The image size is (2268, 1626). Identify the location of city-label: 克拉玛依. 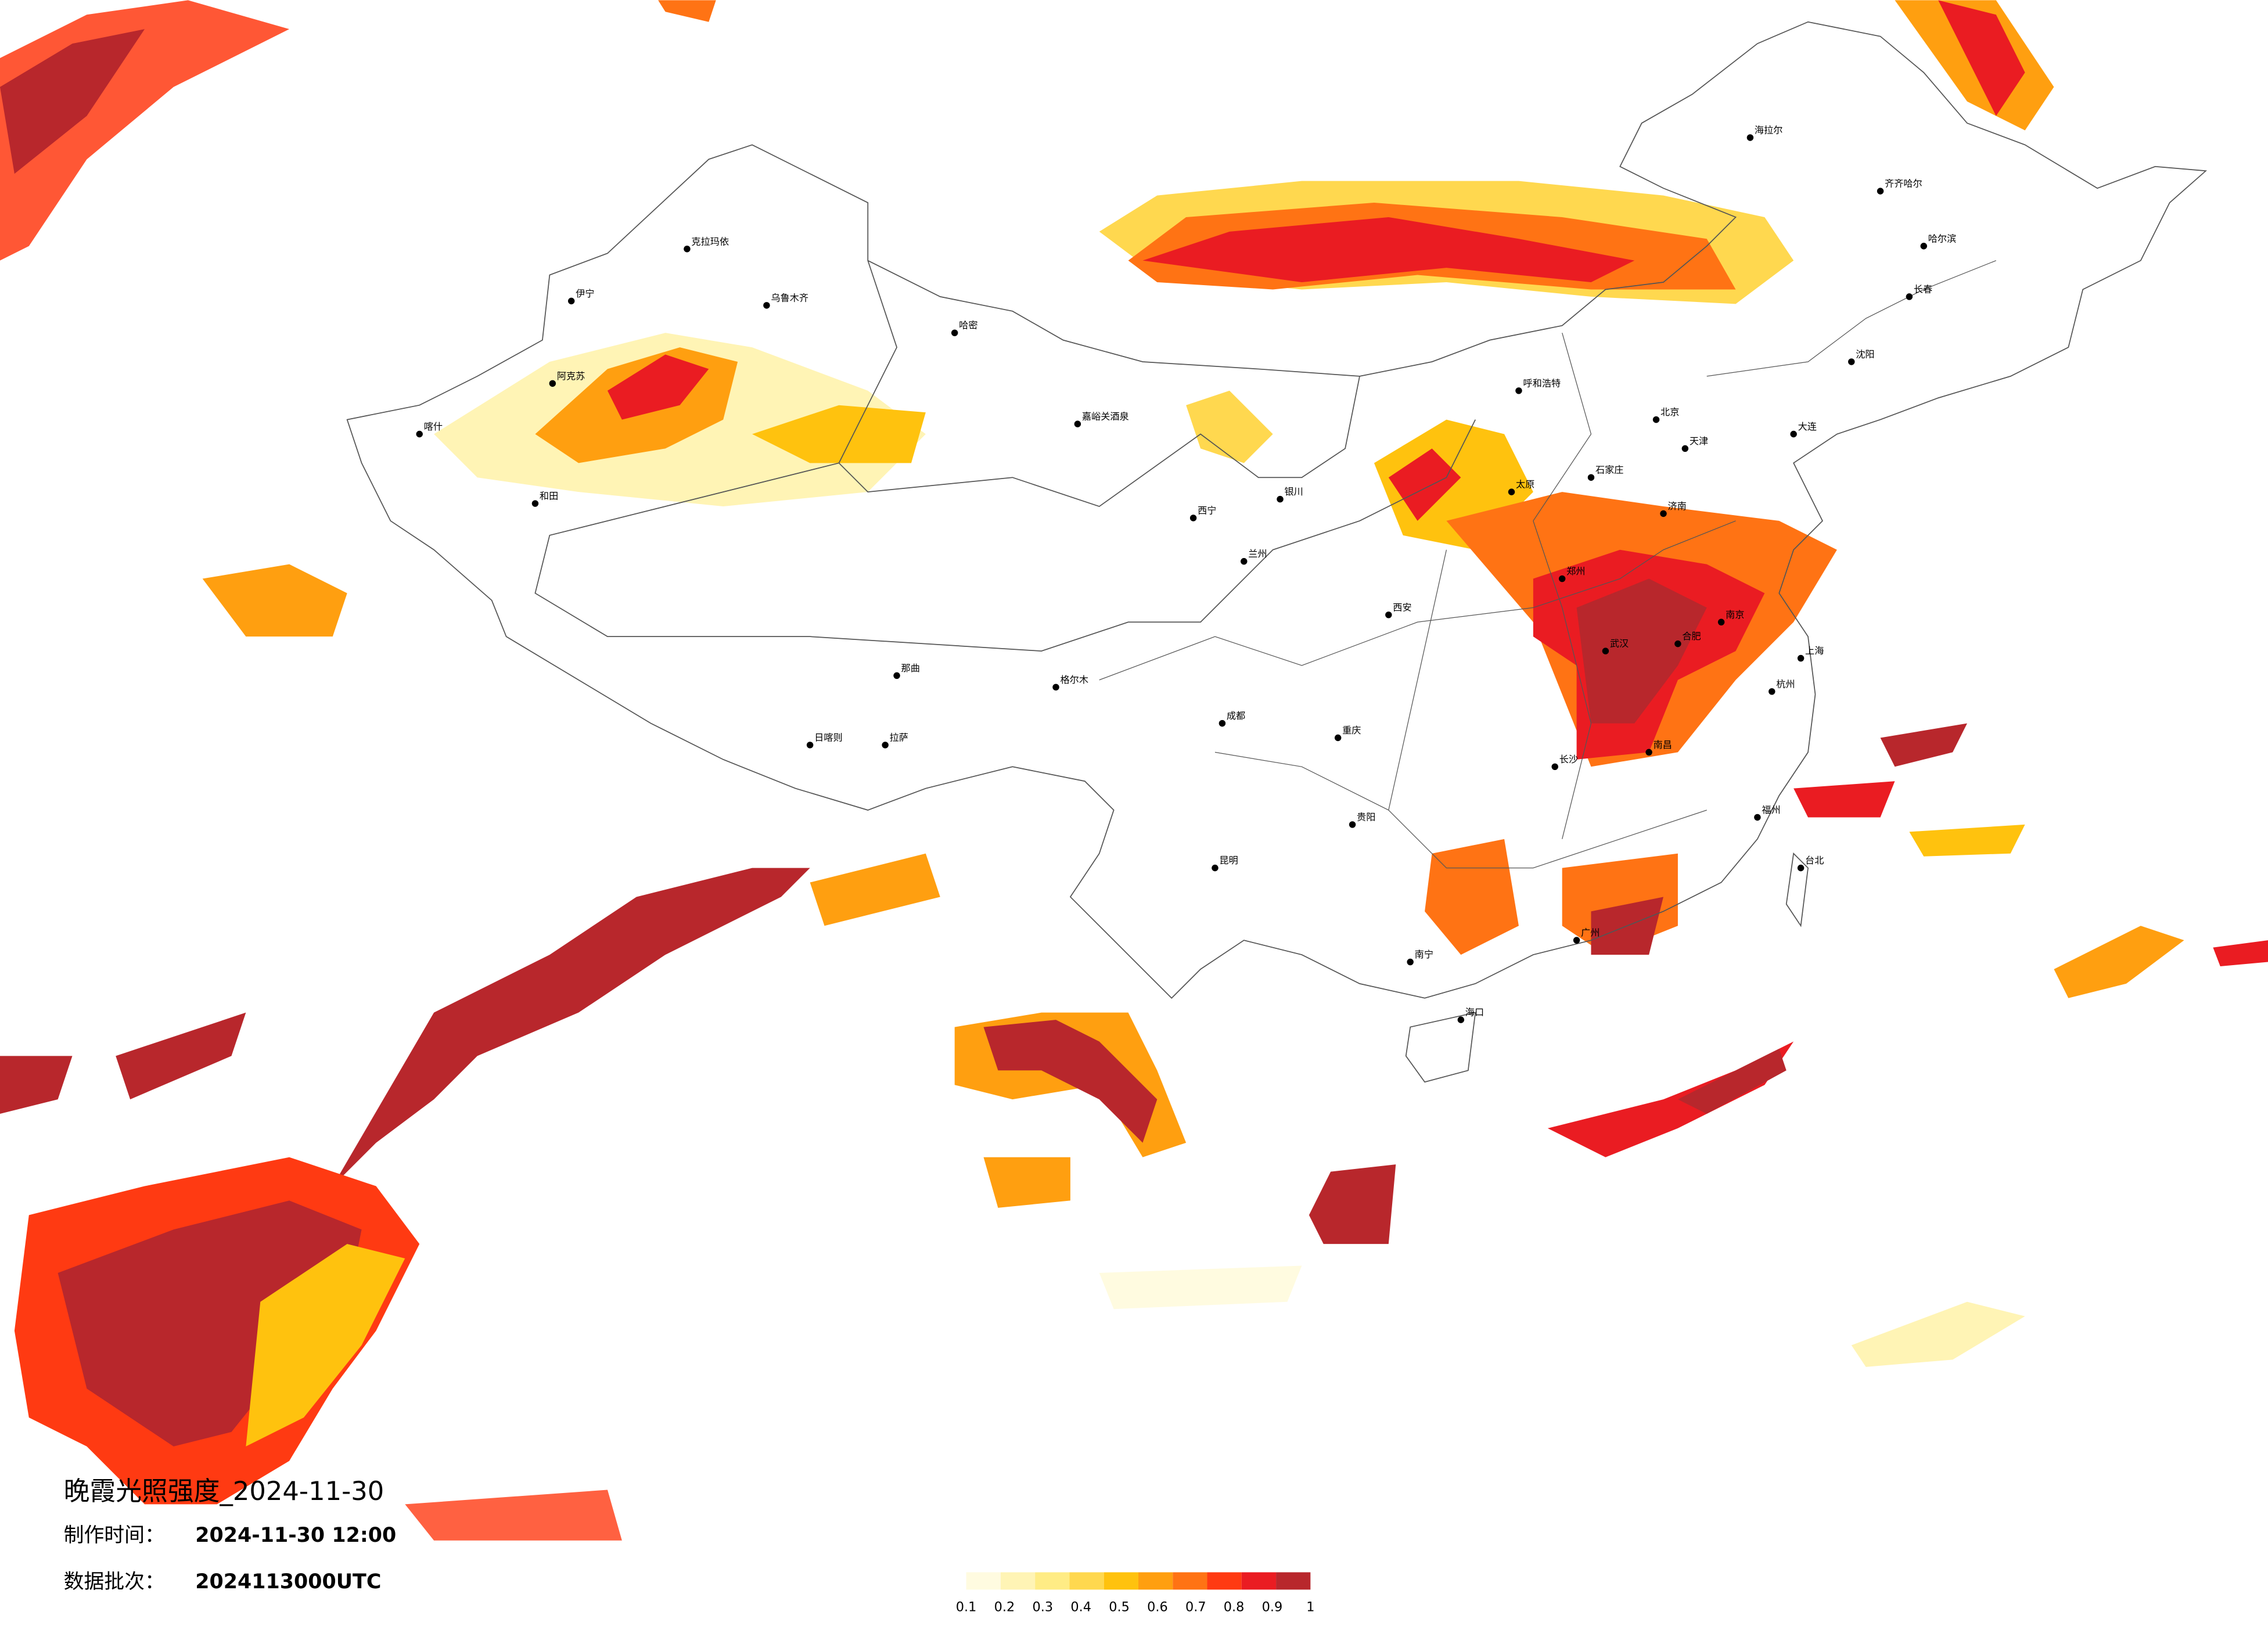
(710, 241).